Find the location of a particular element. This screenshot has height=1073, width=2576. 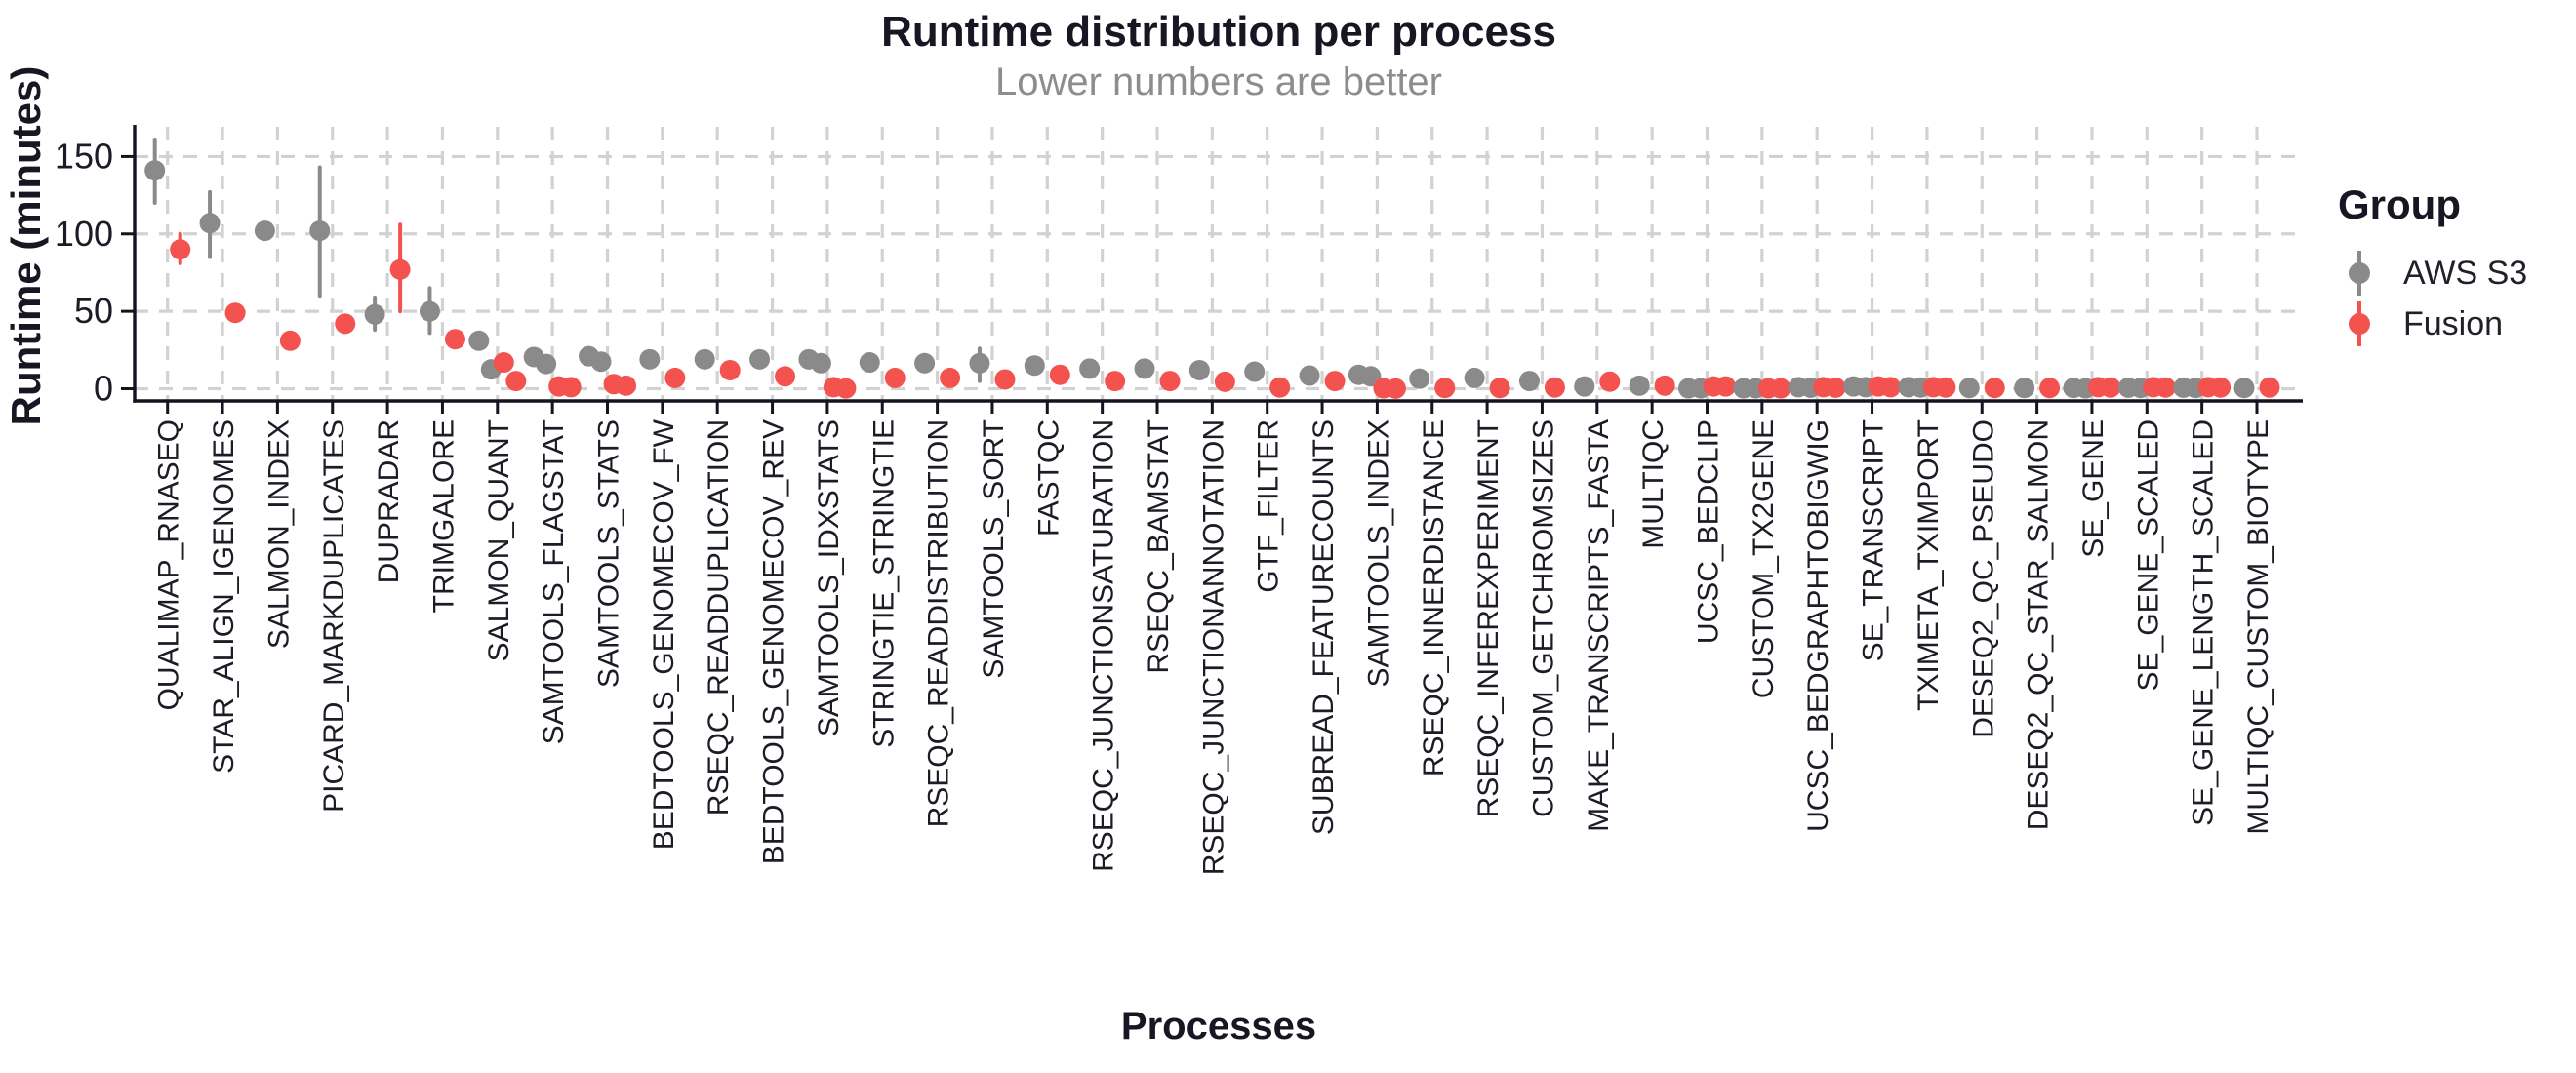

x-tick-label: SUBREAD_FEATURECOUNTS is located at coordinates (1324, 627).